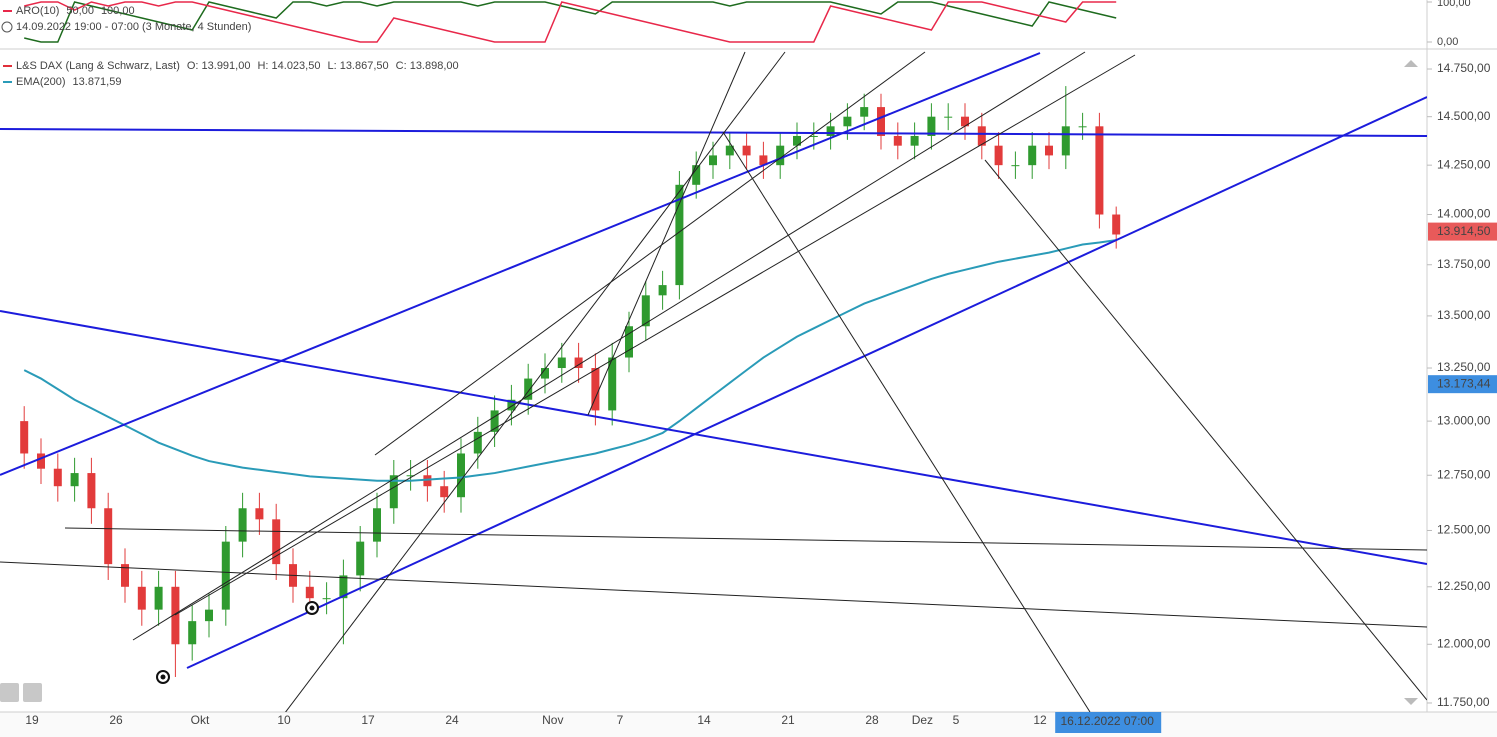 This screenshot has width=1497, height=737. Describe the element at coordinates (284, 720) in the screenshot. I see `x-tick-label: 10` at that location.